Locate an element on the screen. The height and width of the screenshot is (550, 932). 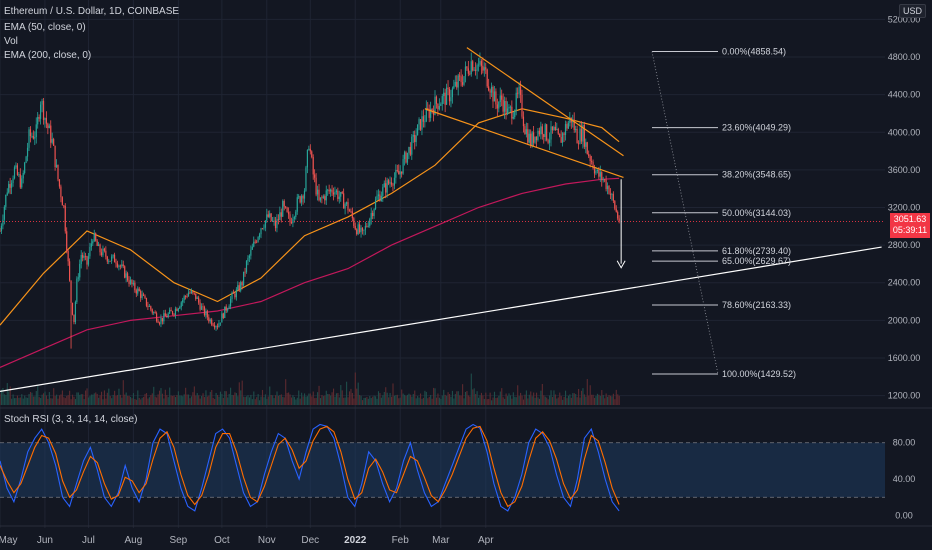
indicator-ema50-label: EMA (50, close, 0) is located at coordinates (45, 27).